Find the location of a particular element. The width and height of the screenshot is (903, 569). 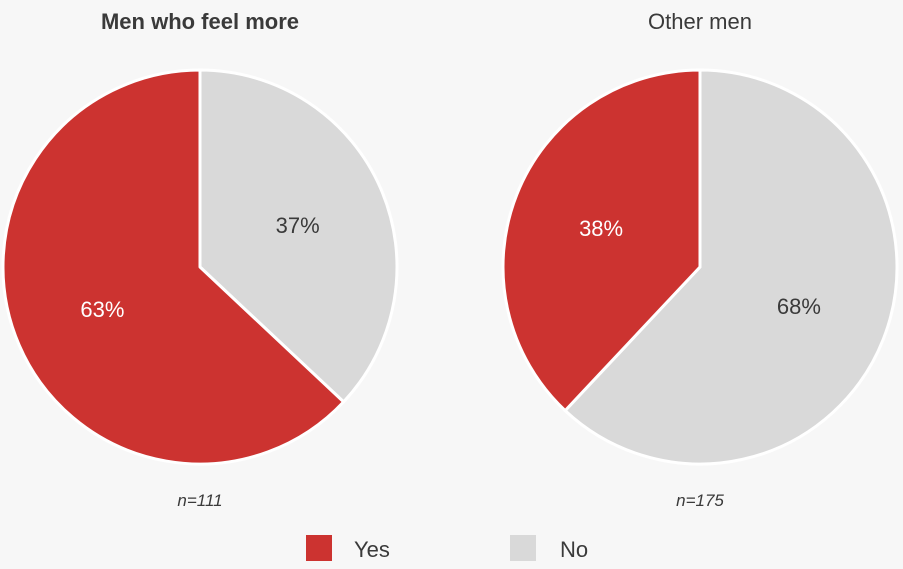

data-label-no: 68% is located at coordinates (799, 306).